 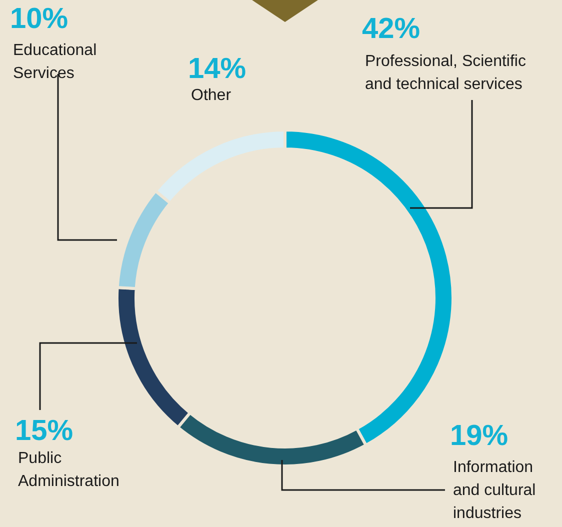 I want to click on slice-label: Other, so click(x=211, y=95).